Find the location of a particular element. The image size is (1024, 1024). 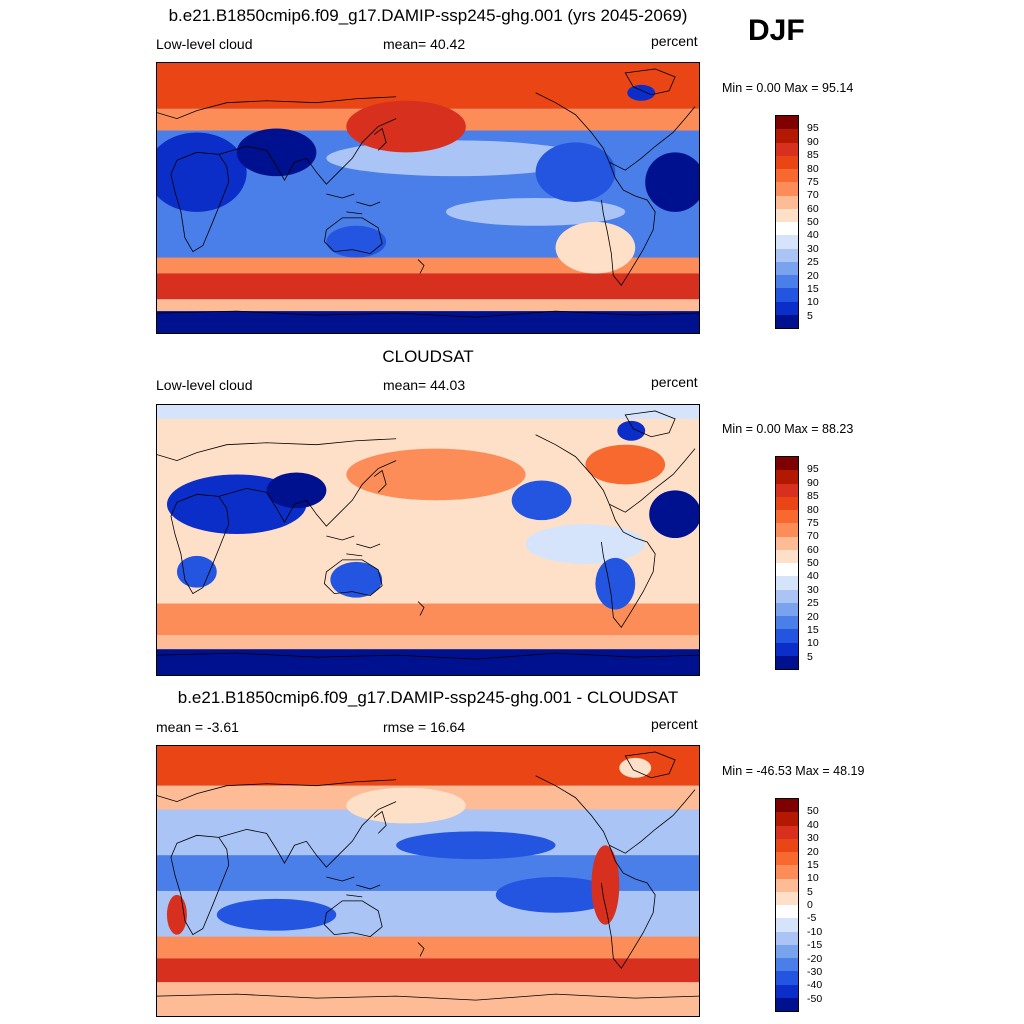

colorbar-tick-label: 20 is located at coordinates (813, 616).